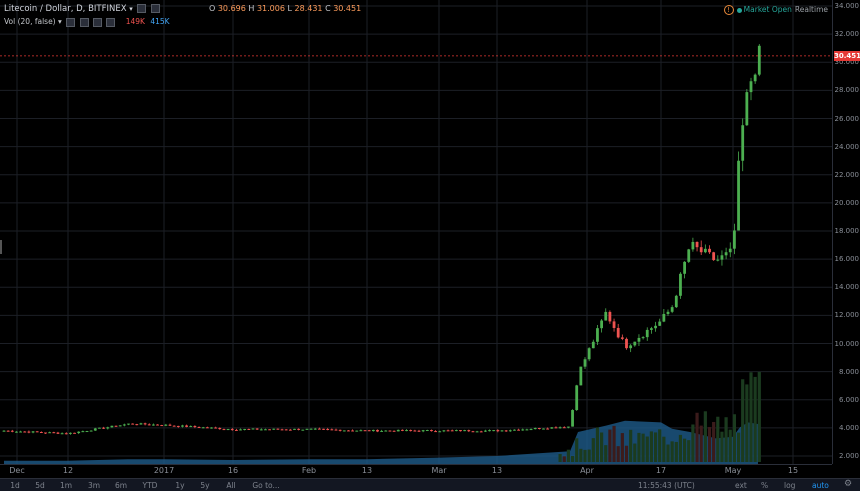  What do you see at coordinates (164, 470) in the screenshot?
I see `x-tick-label: 2017` at bounding box center [164, 470].